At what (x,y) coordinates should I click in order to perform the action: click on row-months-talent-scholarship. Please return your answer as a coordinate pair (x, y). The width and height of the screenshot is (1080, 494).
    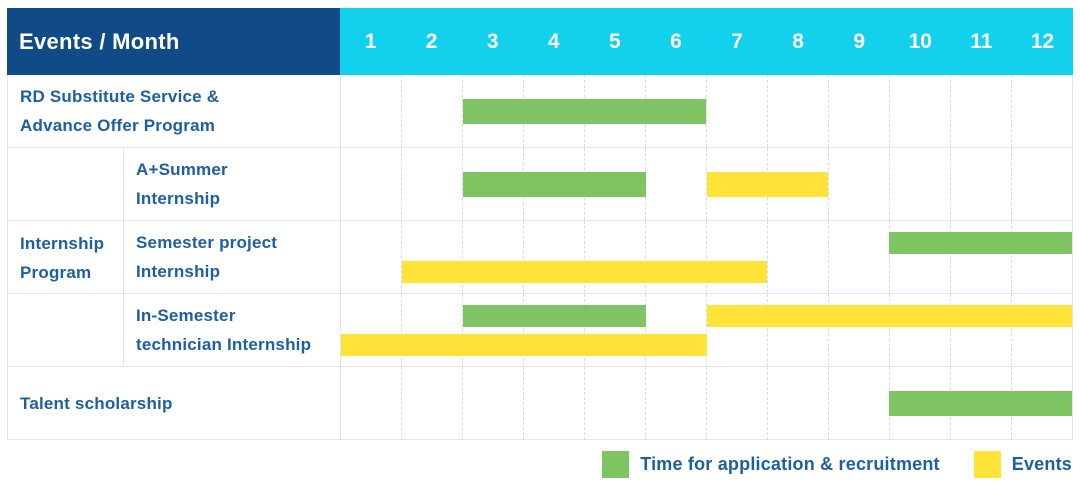
    Looking at the image, I should click on (706, 403).